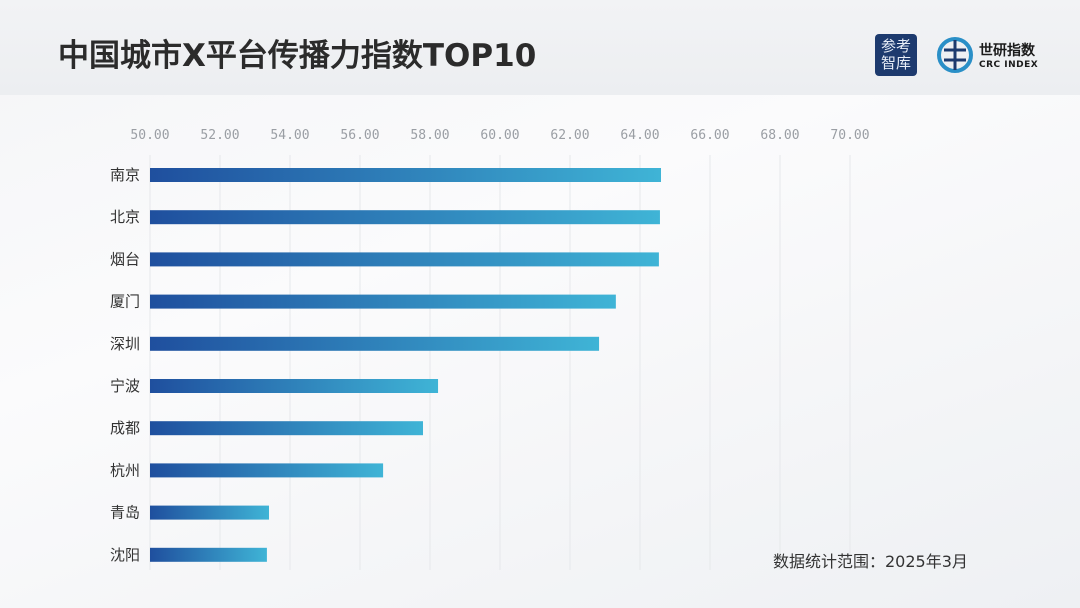  I want to click on x-tick-label: 52.00, so click(219, 135).